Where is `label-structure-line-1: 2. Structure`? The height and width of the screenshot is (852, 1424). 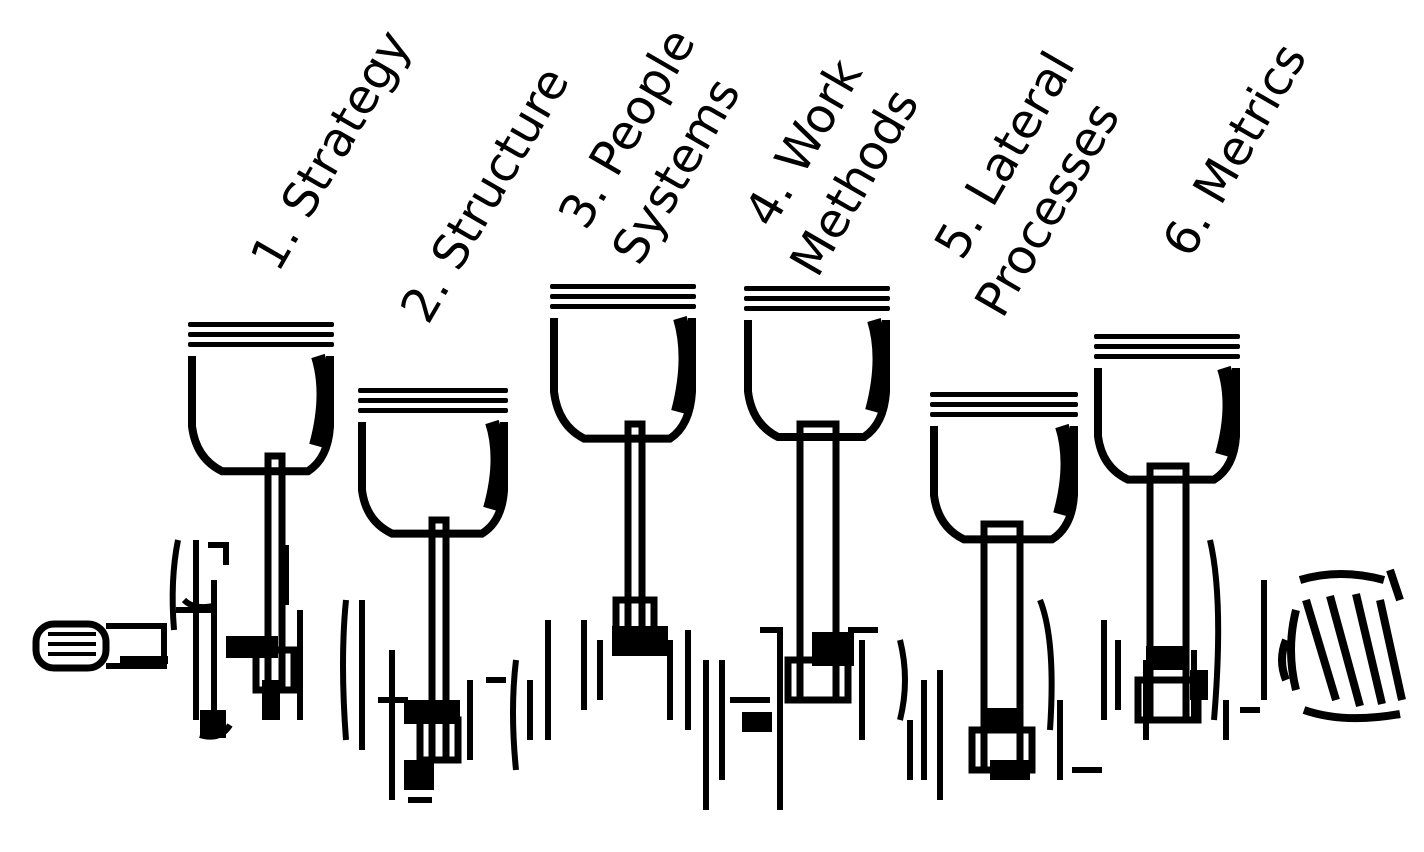
label-structure-line-1: 2. Structure is located at coordinates (485, 195).